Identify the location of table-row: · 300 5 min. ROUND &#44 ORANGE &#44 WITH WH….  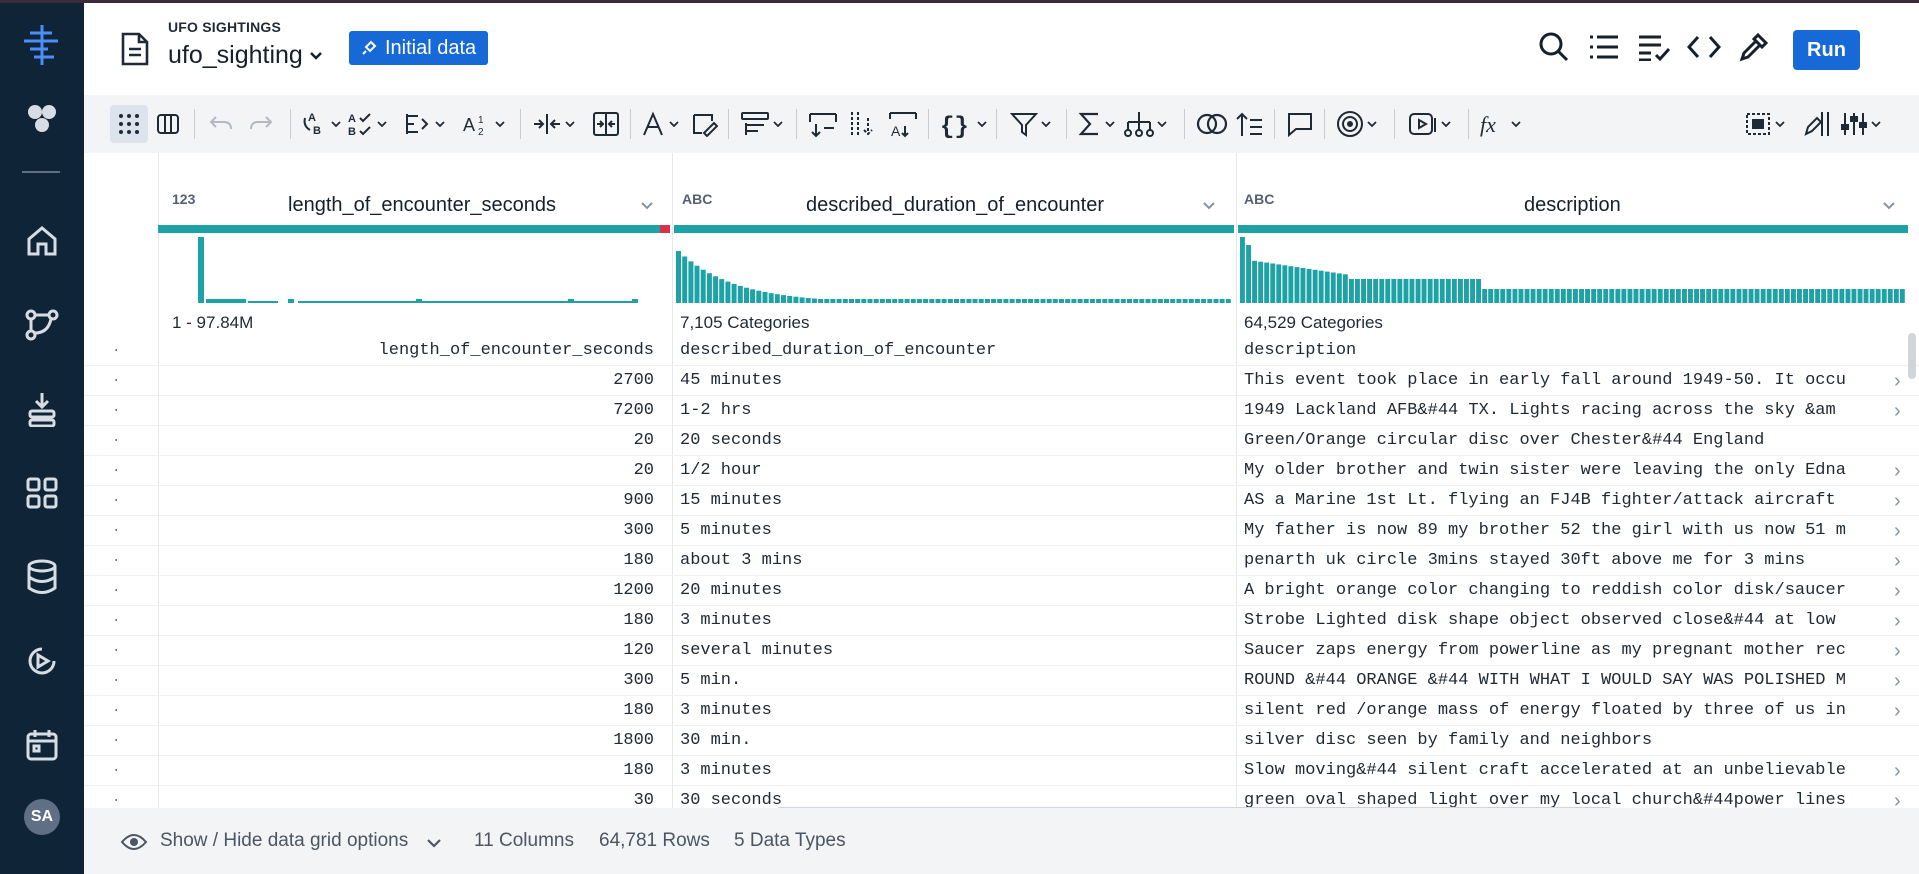
(1001, 681).